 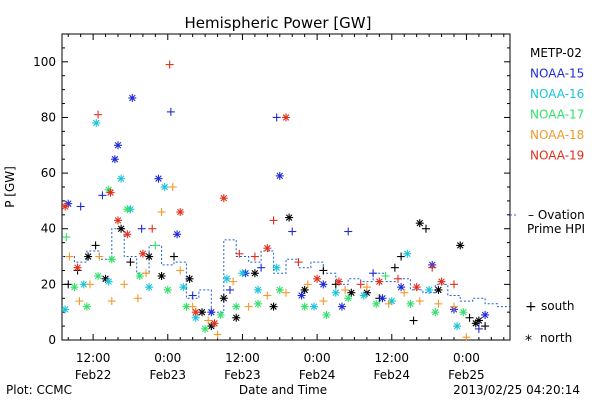 I want to click on x-tick-time: 0:00, so click(x=317, y=358).